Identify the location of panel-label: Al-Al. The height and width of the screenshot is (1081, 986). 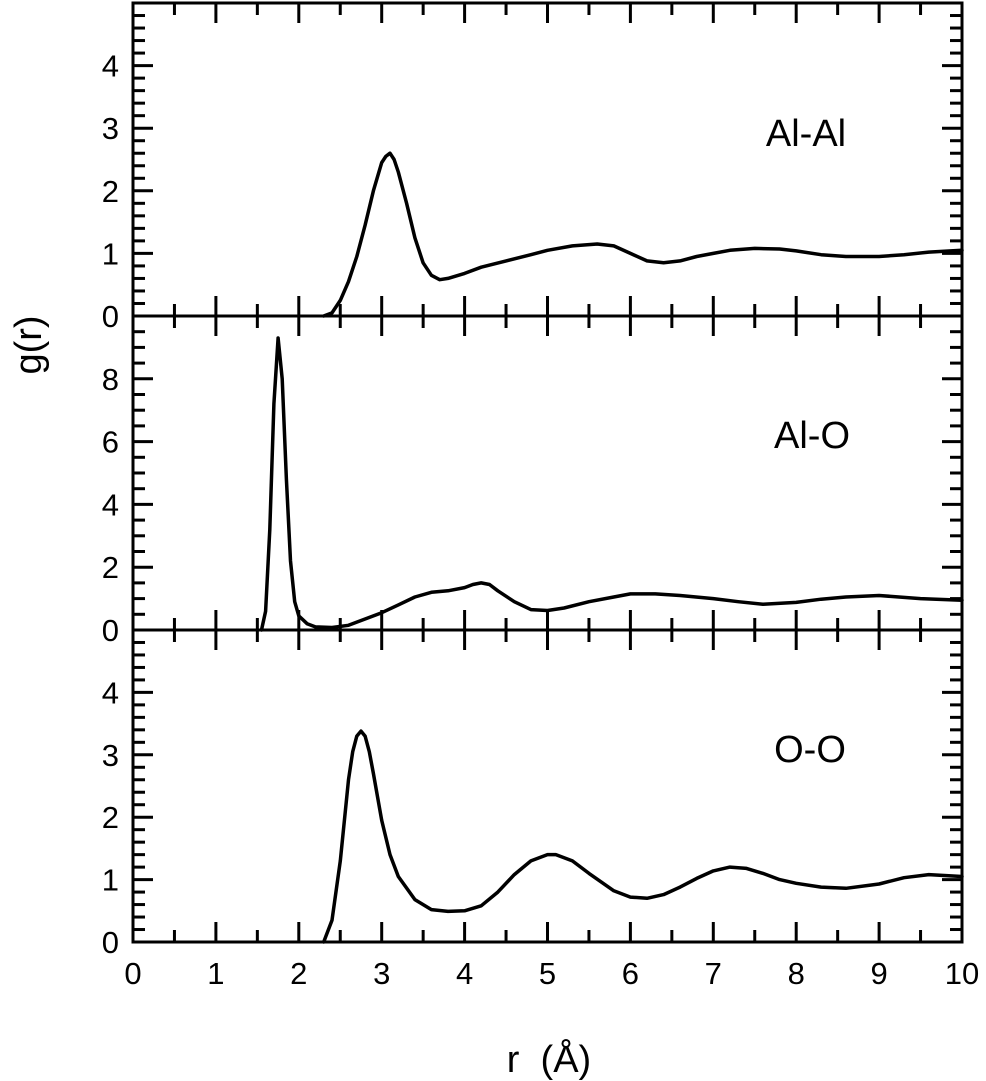
(806, 134).